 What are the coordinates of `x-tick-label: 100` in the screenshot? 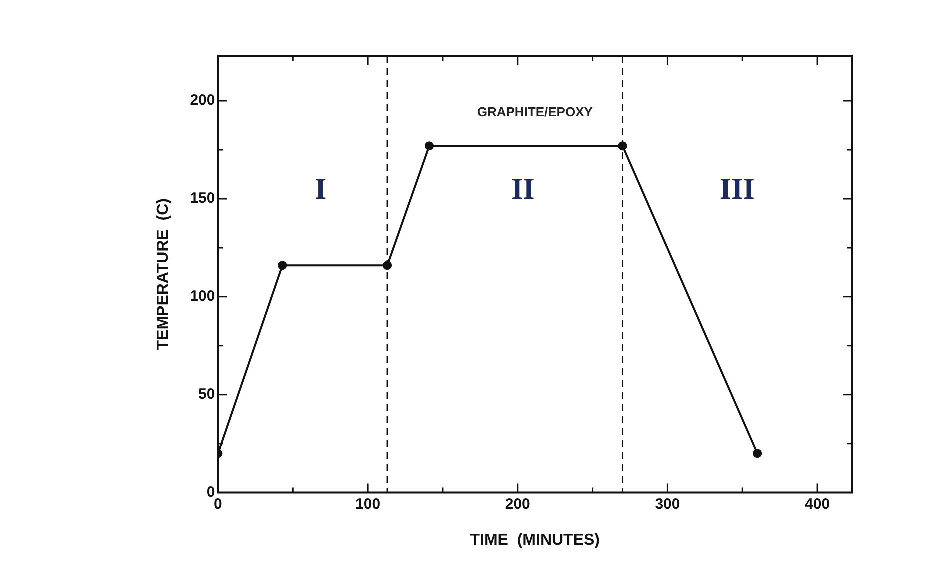 It's located at (368, 504).